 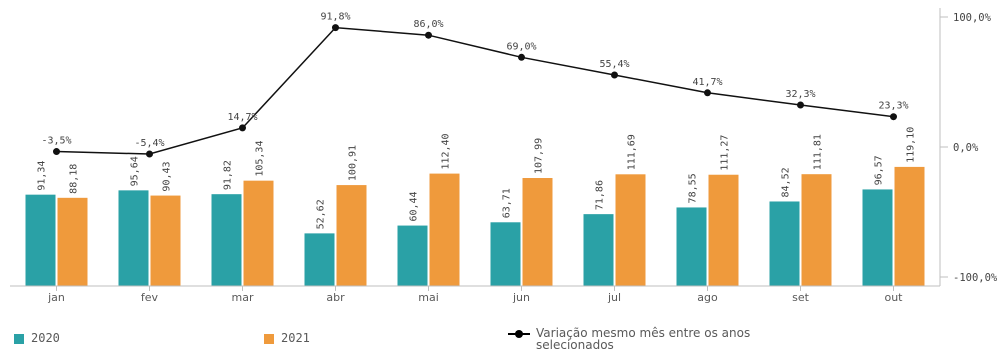 I want to click on data-label-2021-set: 111,81, so click(x=818, y=152).